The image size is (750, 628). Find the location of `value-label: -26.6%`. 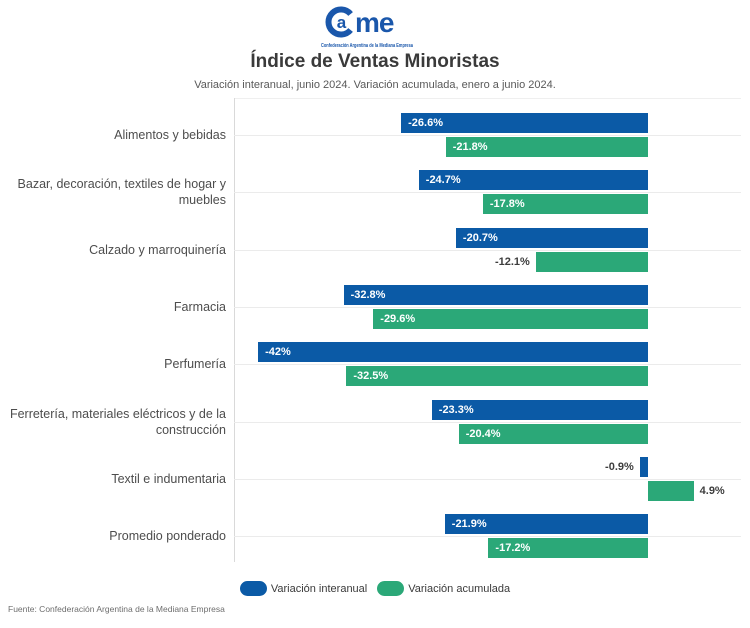

value-label: -26.6% is located at coordinates (425, 123).